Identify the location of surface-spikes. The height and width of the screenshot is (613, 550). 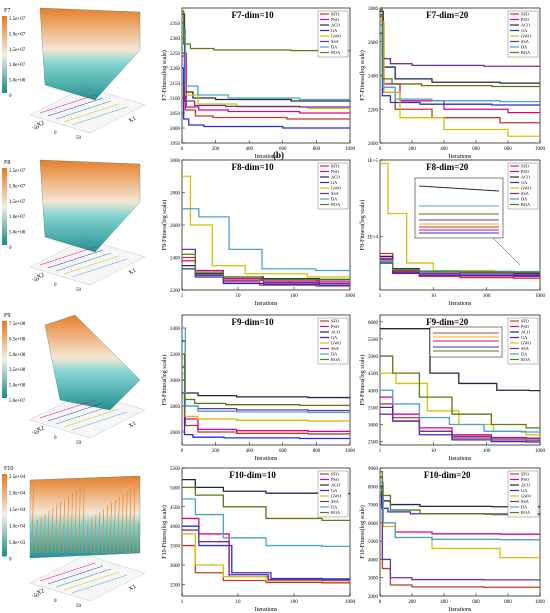
(85, 518).